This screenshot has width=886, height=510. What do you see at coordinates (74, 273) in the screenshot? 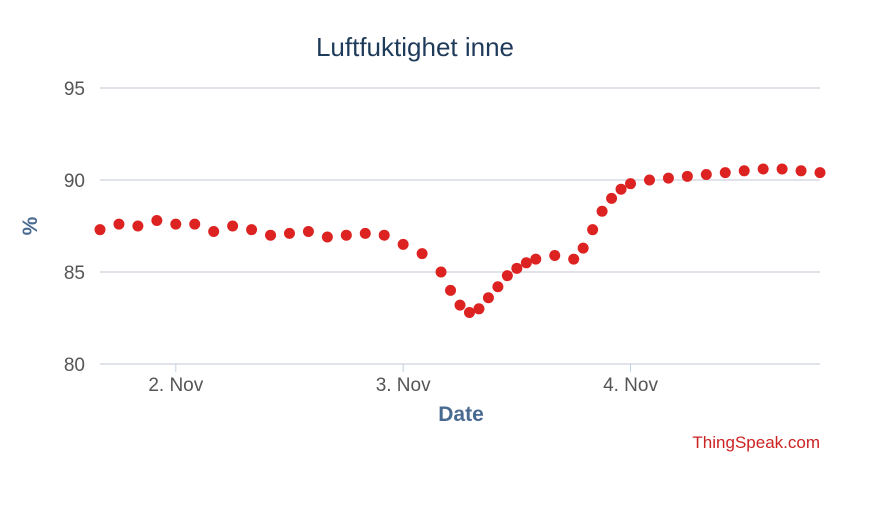
I see `y-tick-label: 85` at bounding box center [74, 273].